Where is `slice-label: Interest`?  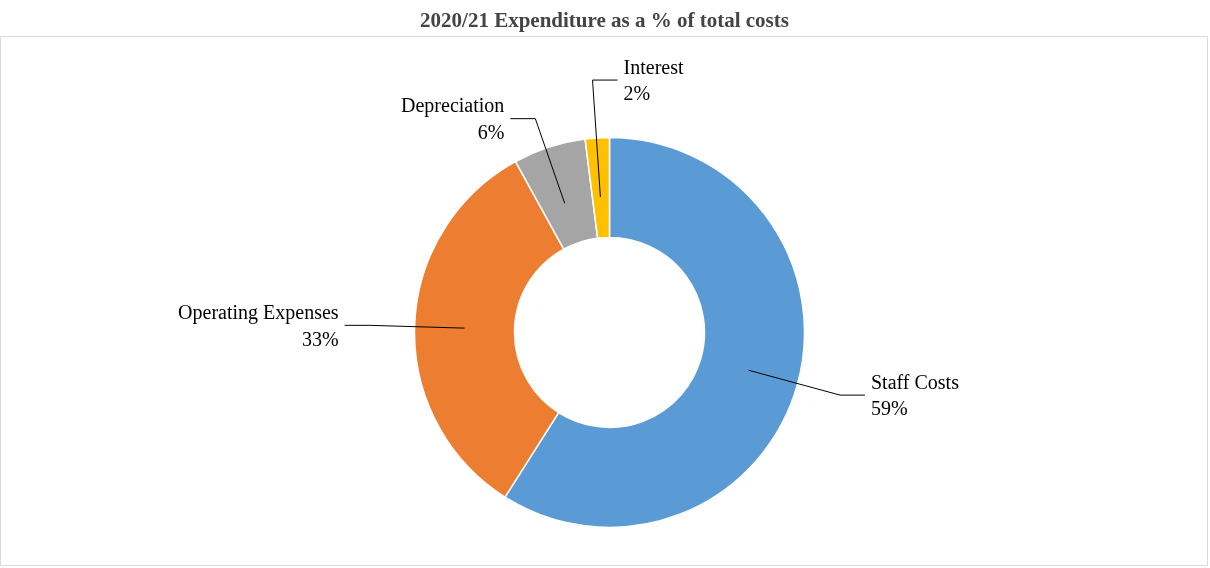 slice-label: Interest is located at coordinates (653, 66).